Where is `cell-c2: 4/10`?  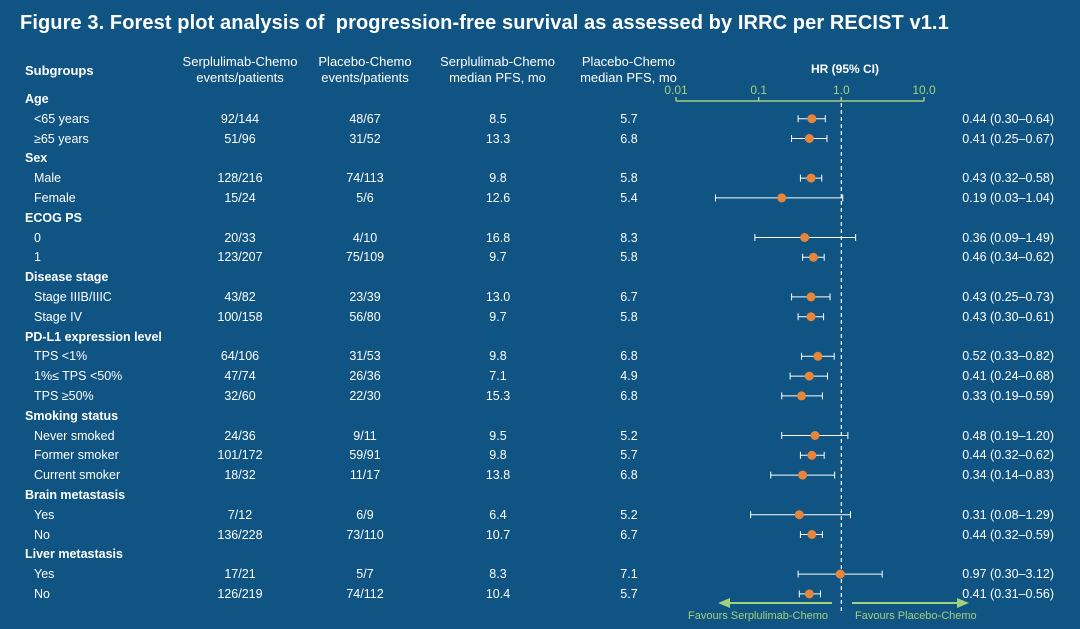 cell-c2: 4/10 is located at coordinates (365, 237).